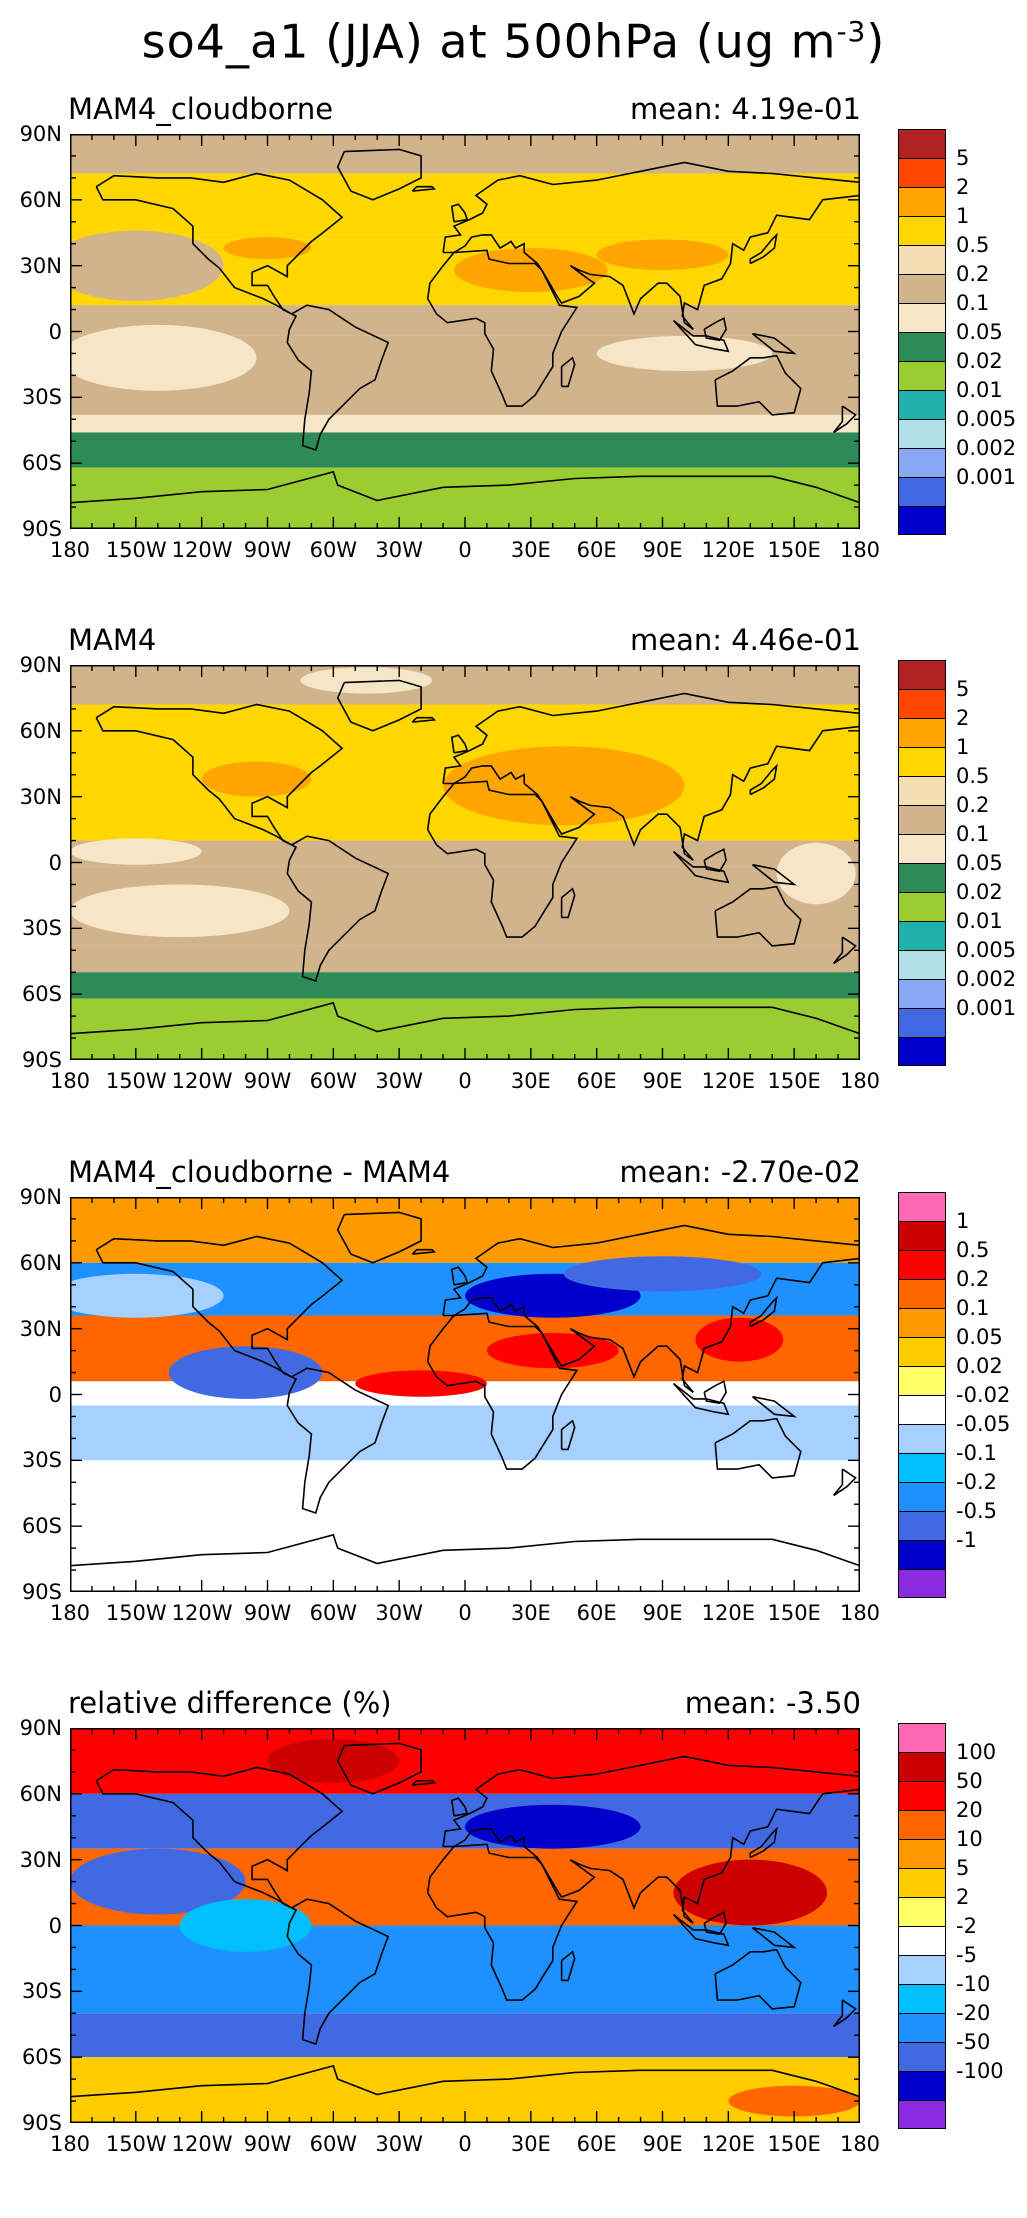  What do you see at coordinates (41, 1060) in the screenshot?
I see `lat-tick-label: 90S` at bounding box center [41, 1060].